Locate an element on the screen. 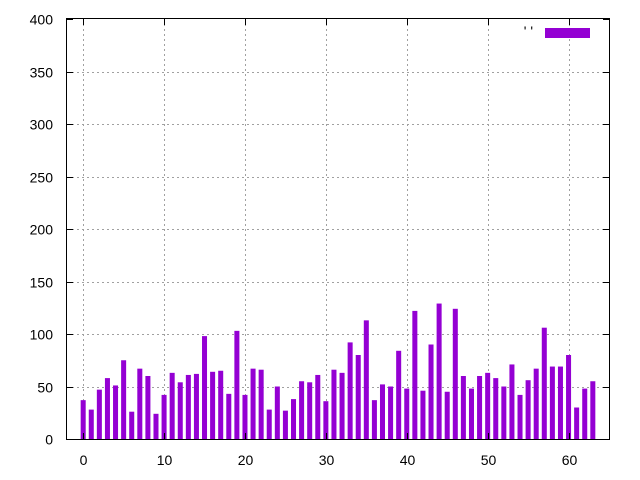  x-tick-label: 20 is located at coordinates (246, 460).